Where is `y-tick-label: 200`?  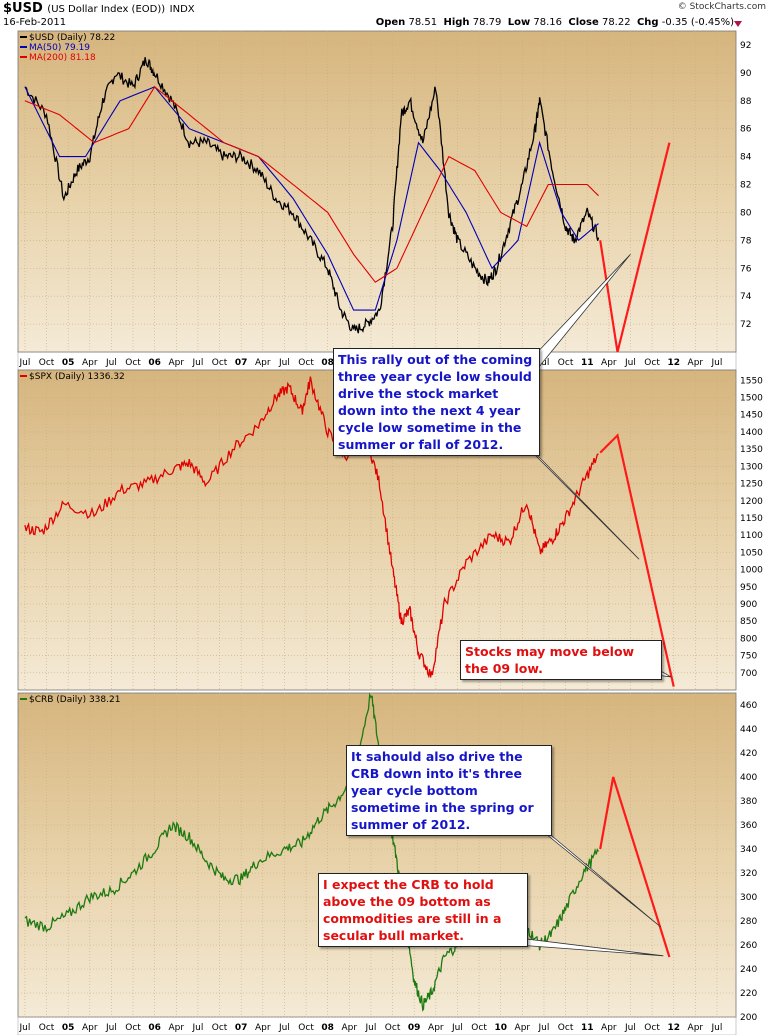
y-tick-label: 200 is located at coordinates (748, 1018).